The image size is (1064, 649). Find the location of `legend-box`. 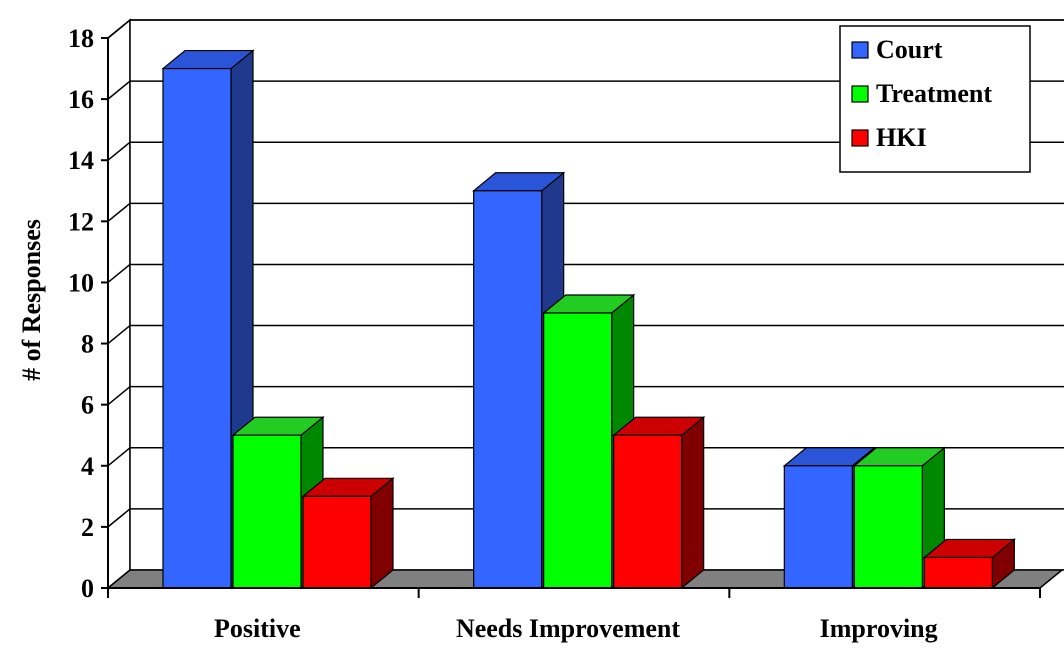

legend-box is located at coordinates (935, 99).